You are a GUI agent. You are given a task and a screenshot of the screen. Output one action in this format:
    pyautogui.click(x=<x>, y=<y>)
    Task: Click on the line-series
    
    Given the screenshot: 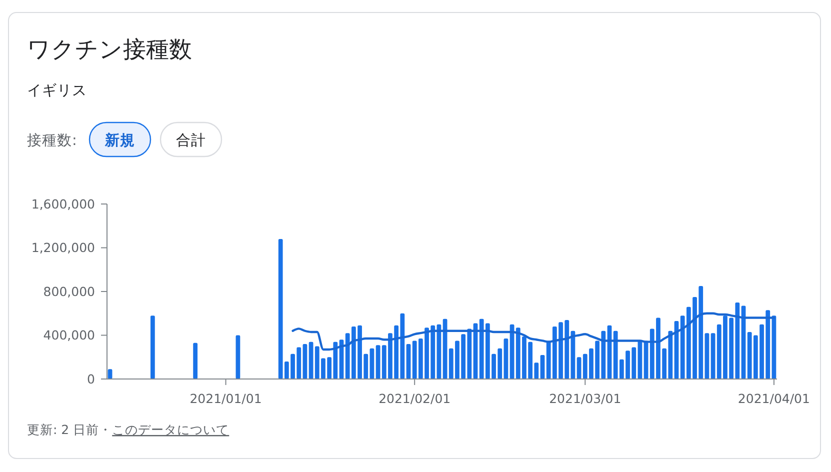 What is the action you would take?
    pyautogui.click(x=534, y=331)
    